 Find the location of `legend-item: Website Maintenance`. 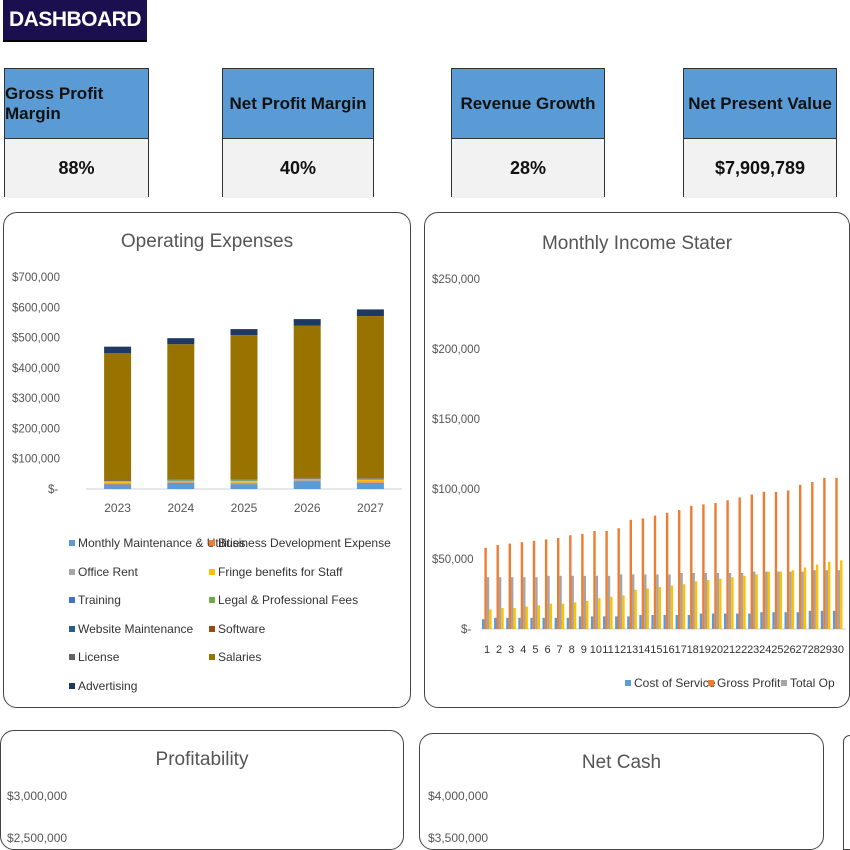

legend-item: Website Maintenance is located at coordinates (131, 629).